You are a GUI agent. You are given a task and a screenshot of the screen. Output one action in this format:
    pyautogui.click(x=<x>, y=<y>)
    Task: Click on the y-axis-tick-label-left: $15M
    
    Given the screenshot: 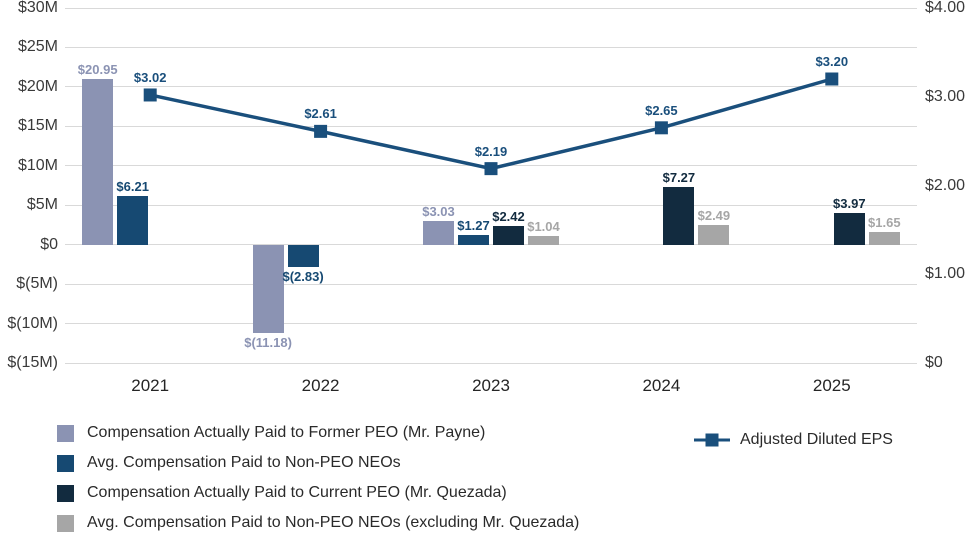 What is the action you would take?
    pyautogui.click(x=37, y=126)
    